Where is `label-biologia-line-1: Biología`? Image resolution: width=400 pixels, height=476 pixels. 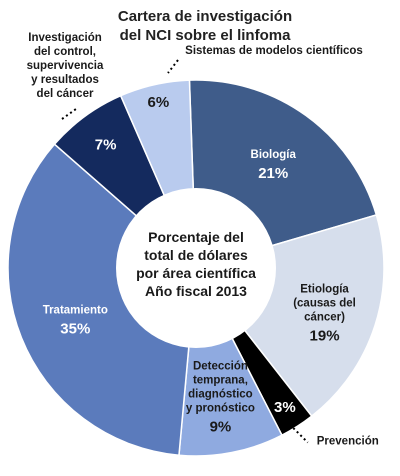
label-biologia-line-1: Biología is located at coordinates (274, 155).